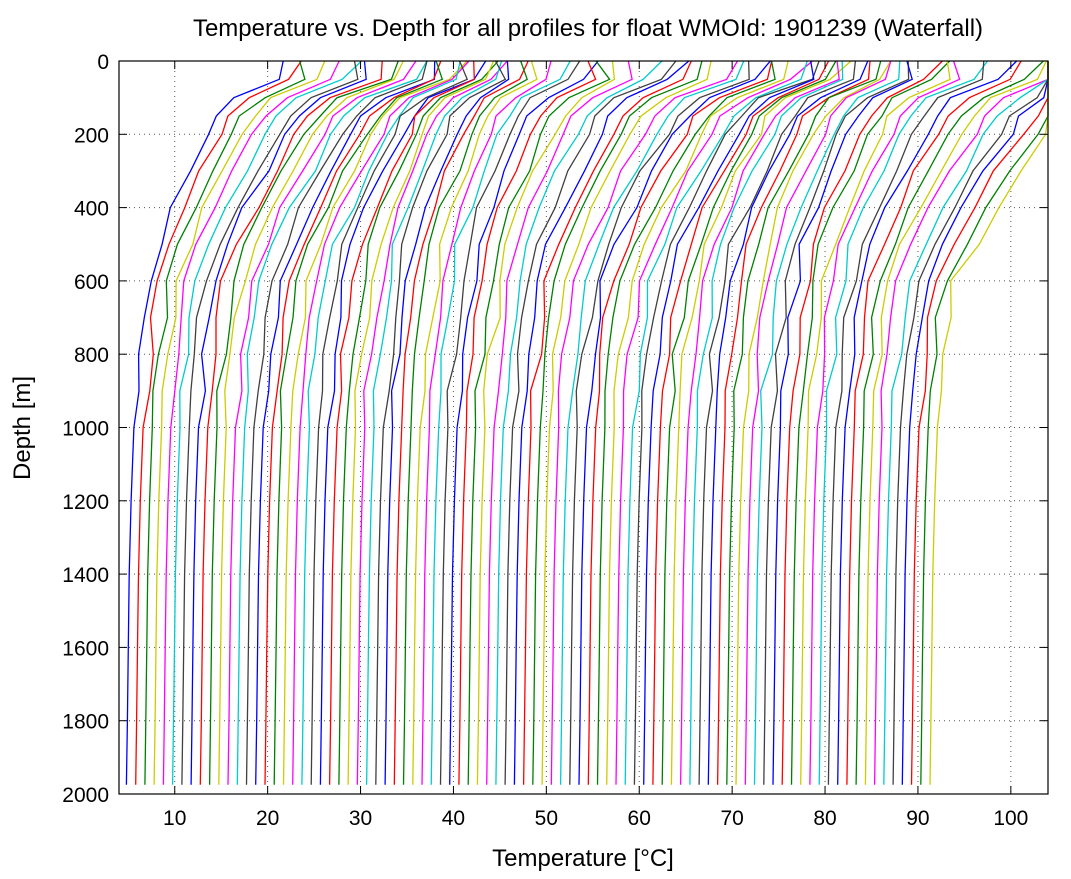  Describe the element at coordinates (267, 818) in the screenshot. I see `x-tick-label: 20` at that location.